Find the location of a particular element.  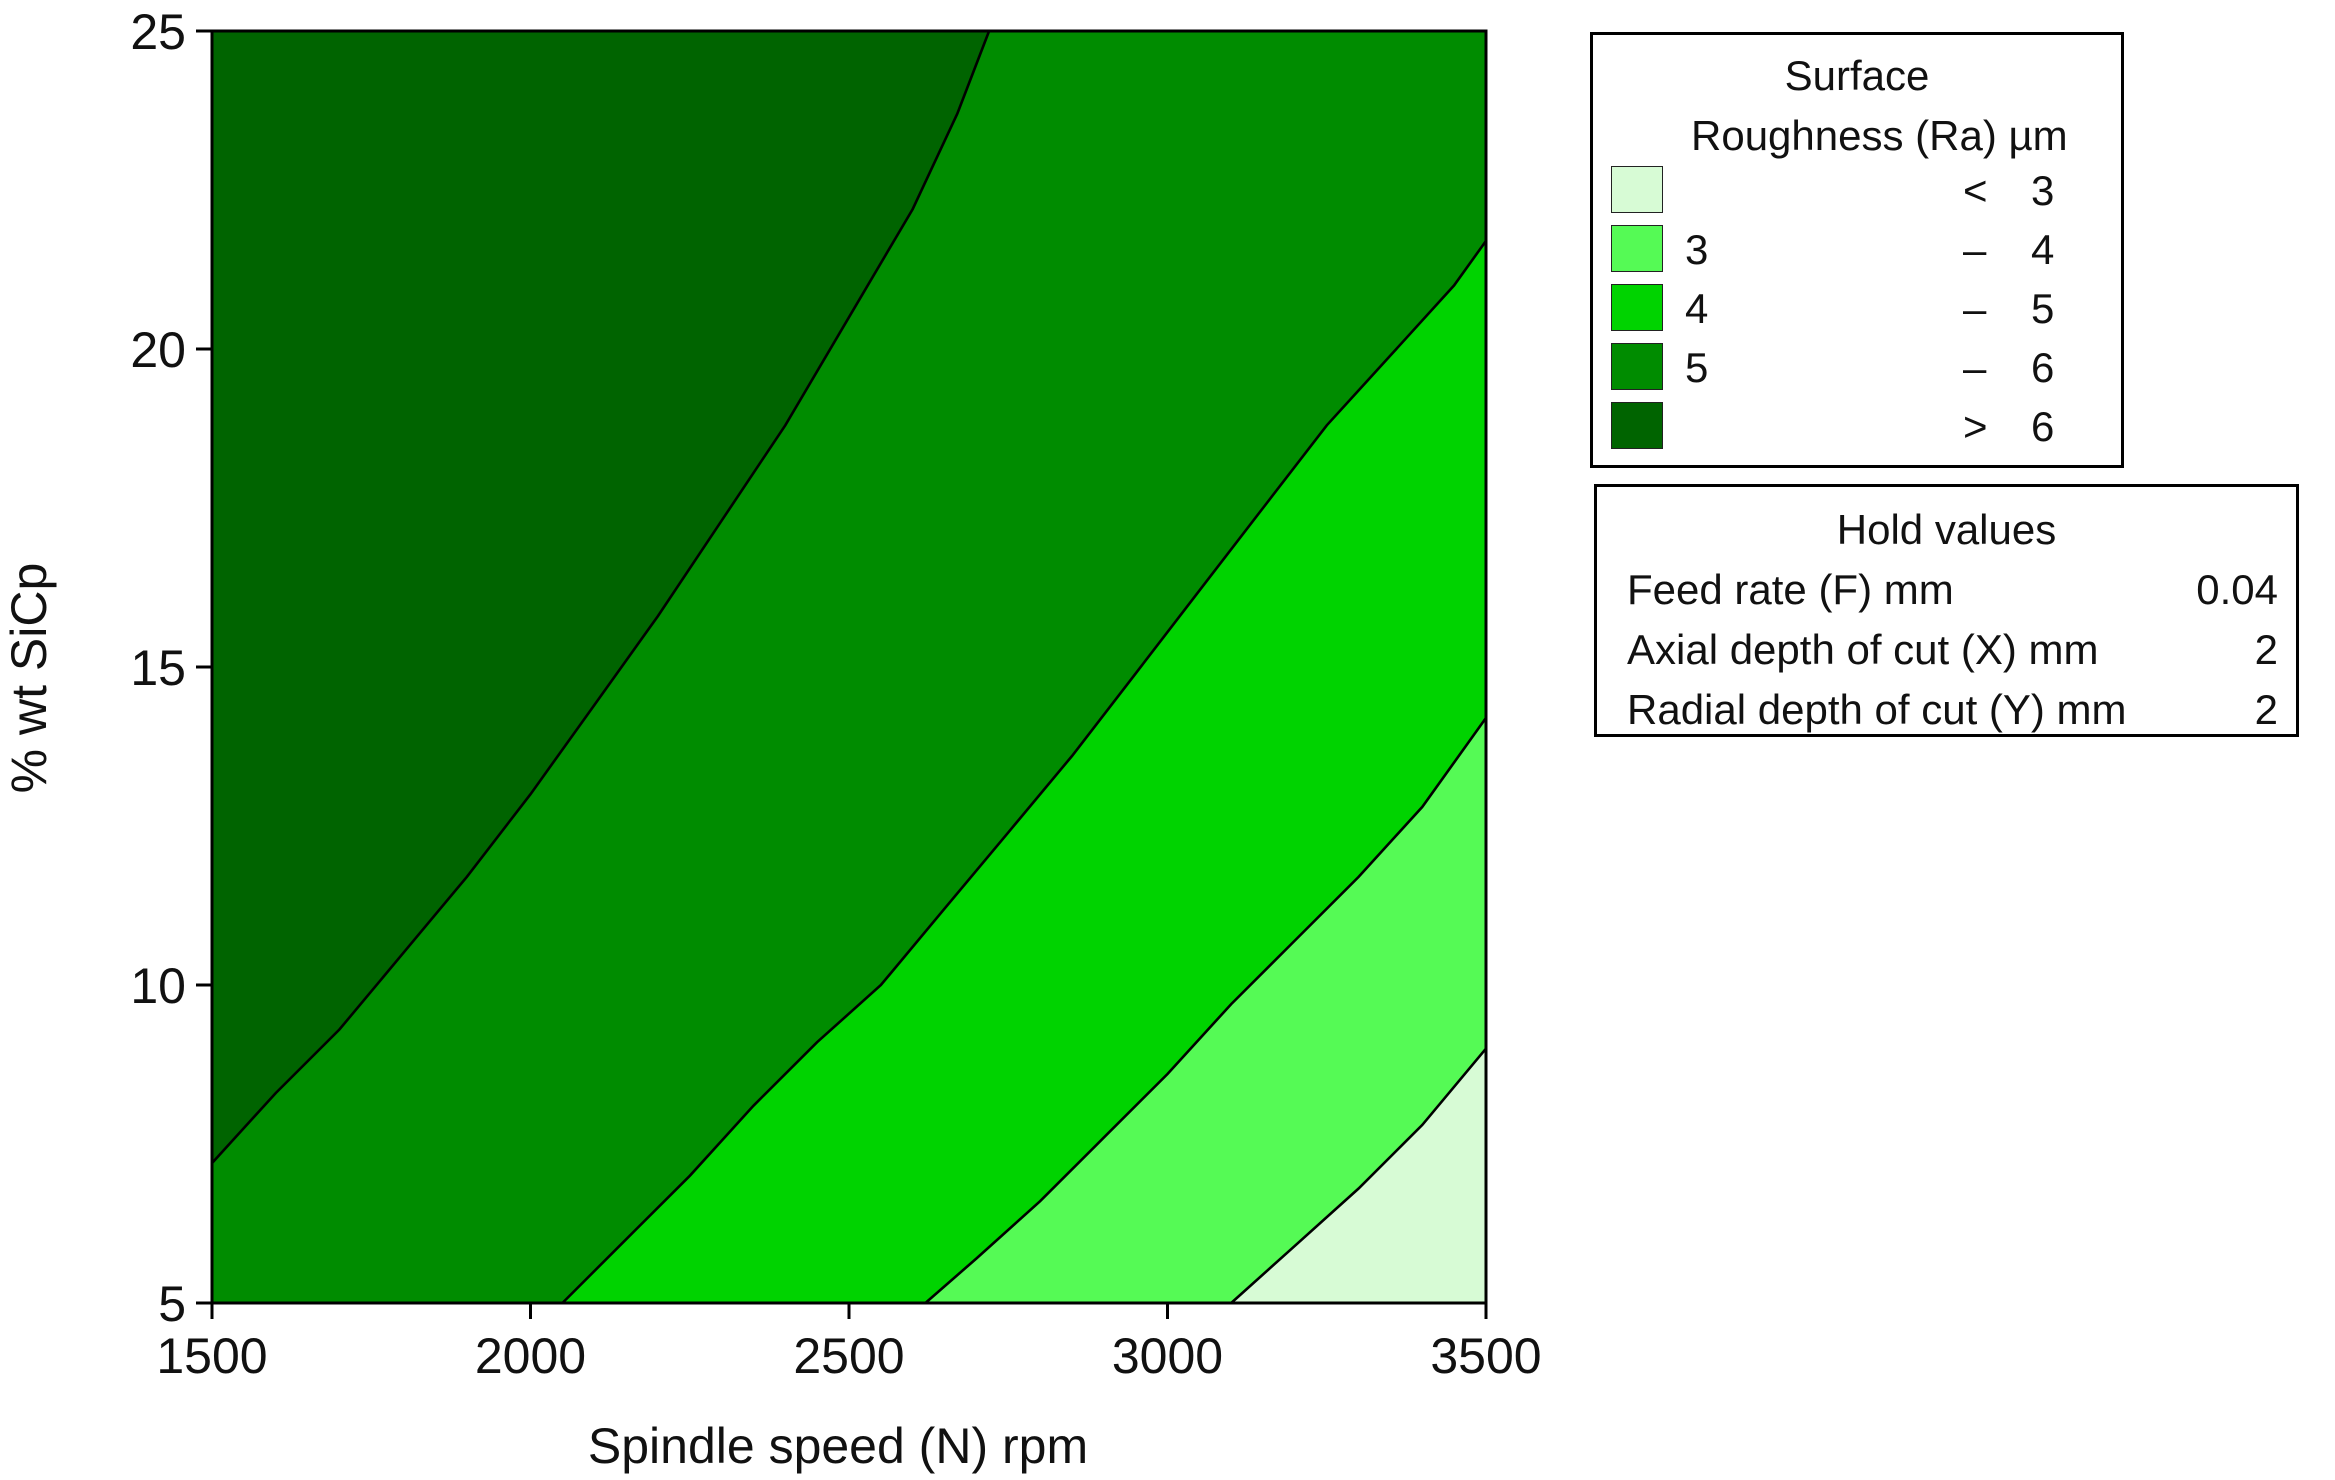

hold-row-value: 0.04 is located at coordinates (2237, 589).